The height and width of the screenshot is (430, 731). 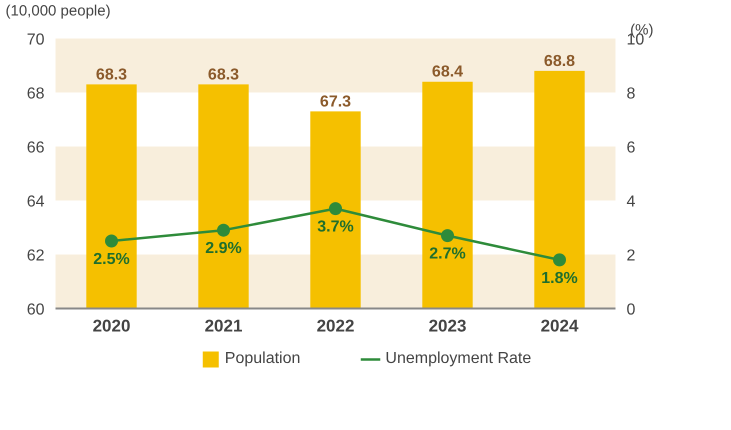 What do you see at coordinates (35, 202) in the screenshot?
I see `y-tick-label: 64` at bounding box center [35, 202].